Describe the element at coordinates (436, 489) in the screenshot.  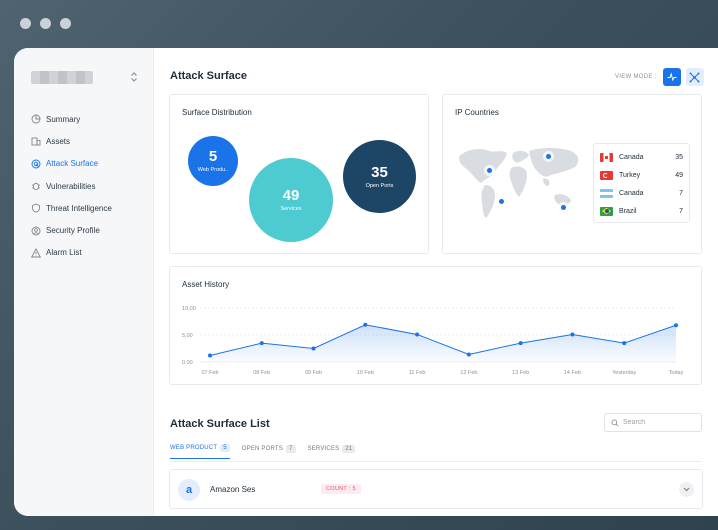
I see `list-item: a Amazon Ses COUNT : 5` at that location.